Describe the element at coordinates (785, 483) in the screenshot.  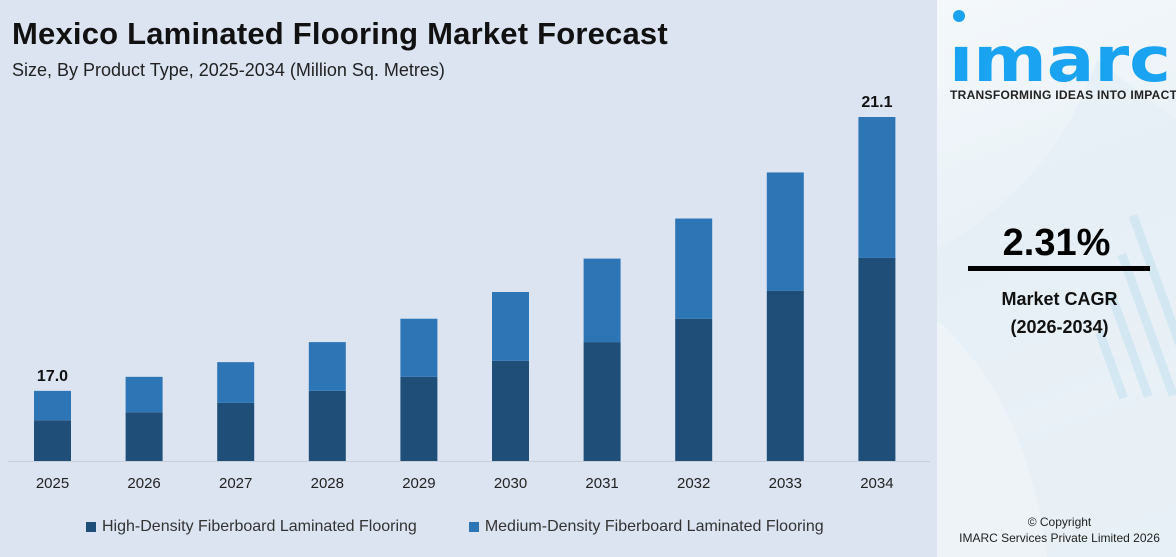
I see `x-tick-label: 2033` at that location.